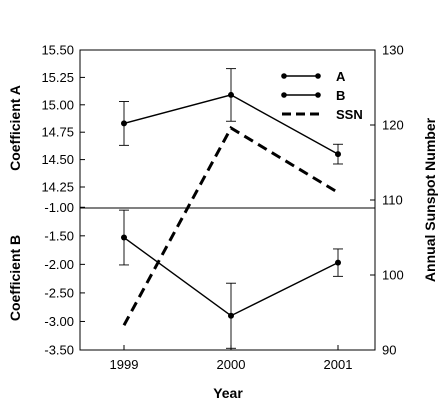 Image resolution: width=447 pixels, height=409 pixels. Describe the element at coordinates (284, 76) in the screenshot. I see `legend-marker-a-left` at that location.